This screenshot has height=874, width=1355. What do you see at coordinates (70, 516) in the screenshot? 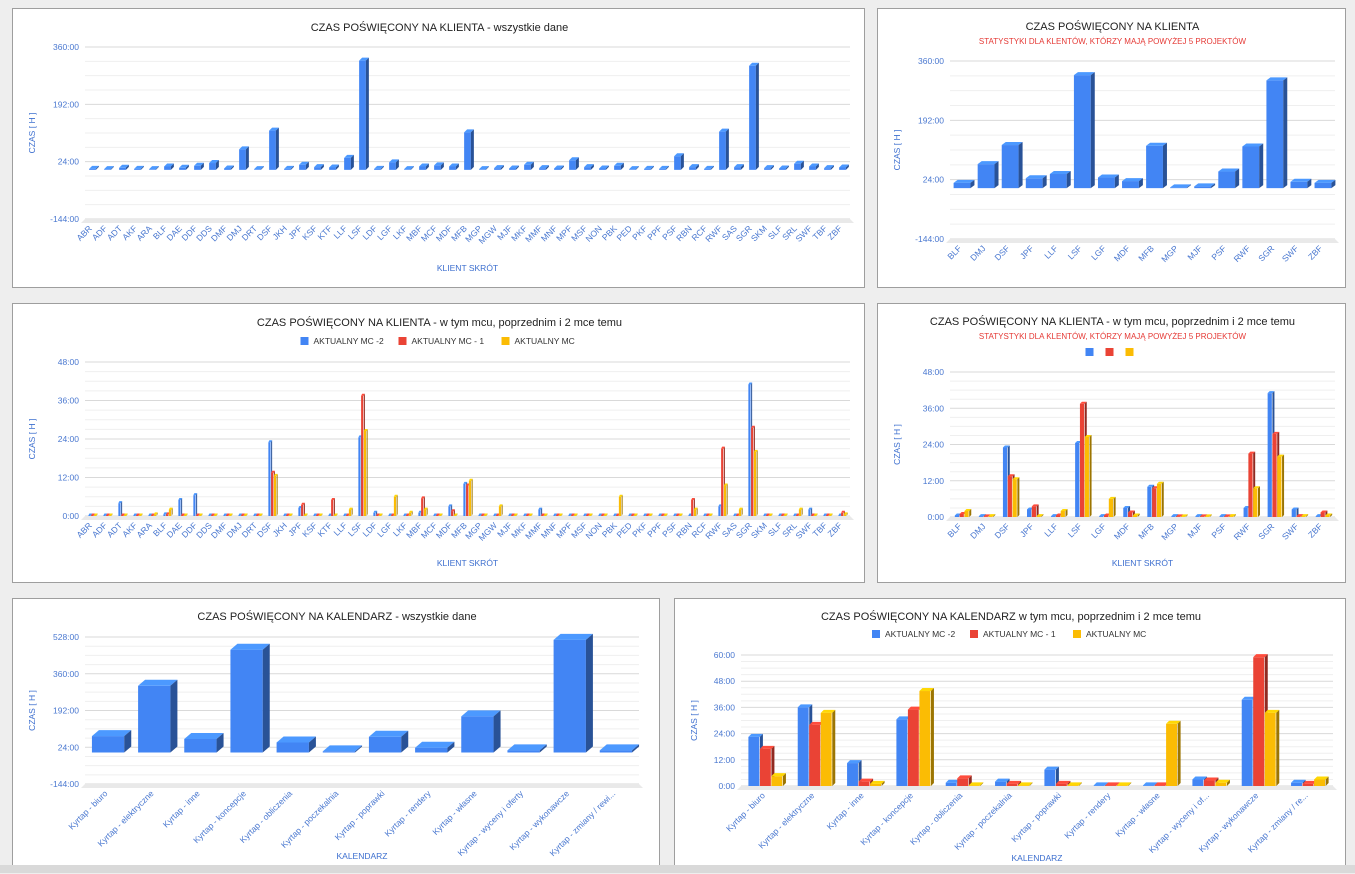
I see `y-tick-label: 0:00` at bounding box center [70, 516].